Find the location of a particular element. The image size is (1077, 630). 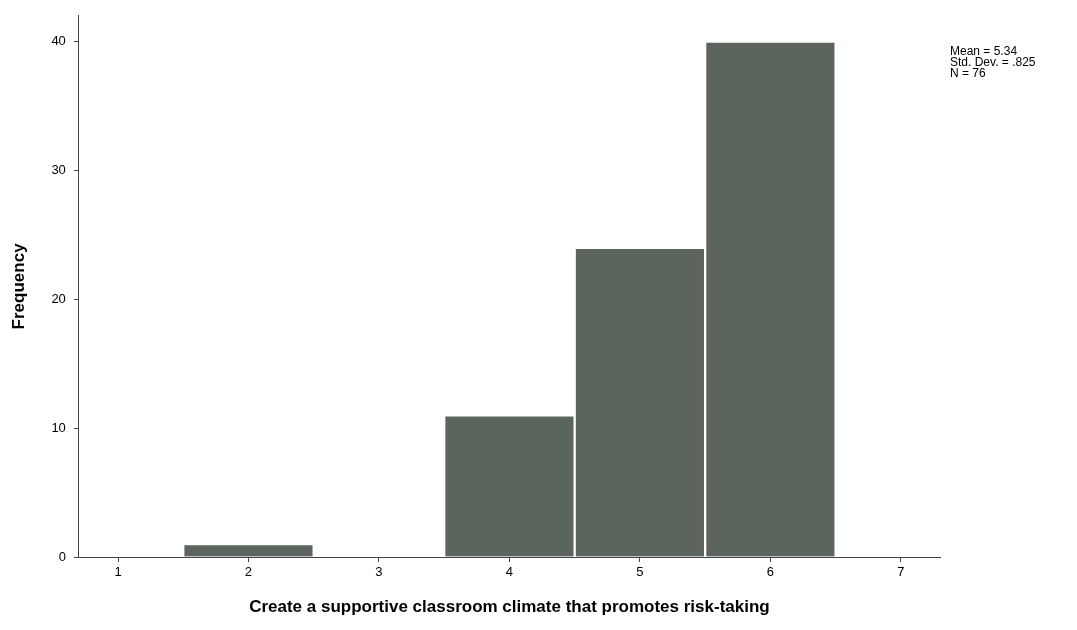

text: N = 76 is located at coordinates (968, 73).